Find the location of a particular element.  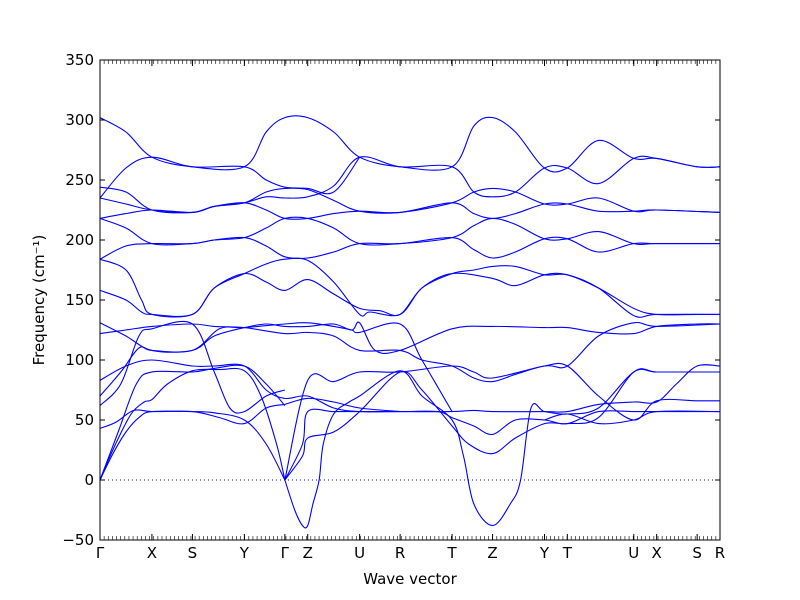

y-tick-label: 100 is located at coordinates (79, 360).